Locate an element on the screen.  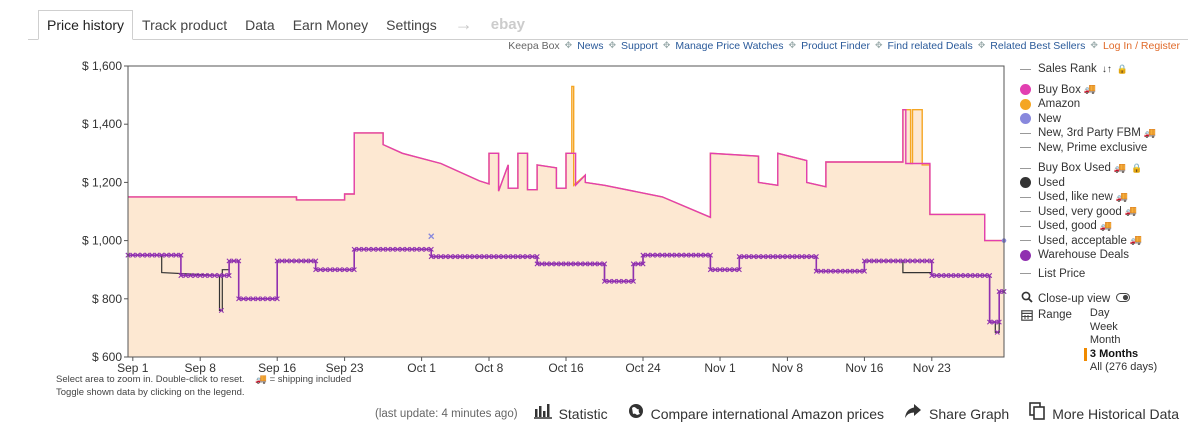
statistic-label: Statistic is located at coordinates (583, 413).